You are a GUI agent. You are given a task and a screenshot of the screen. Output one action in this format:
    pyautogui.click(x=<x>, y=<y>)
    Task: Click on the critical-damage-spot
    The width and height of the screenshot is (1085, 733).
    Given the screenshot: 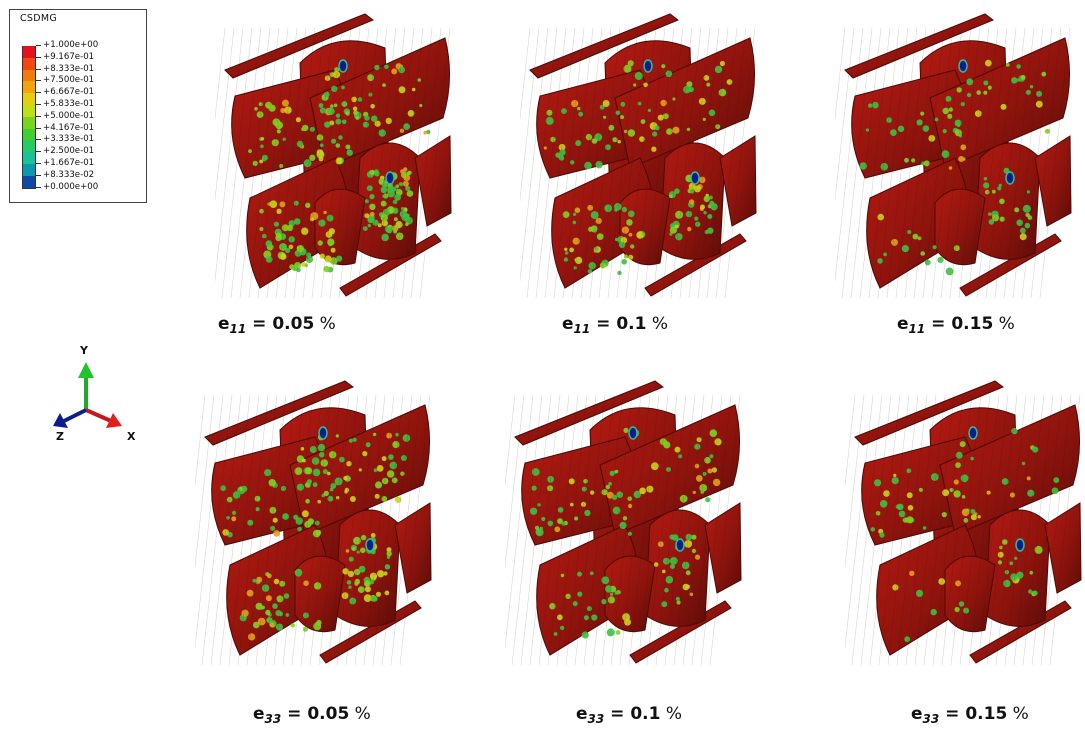 What is the action you would take?
    pyautogui.click(x=1010, y=178)
    